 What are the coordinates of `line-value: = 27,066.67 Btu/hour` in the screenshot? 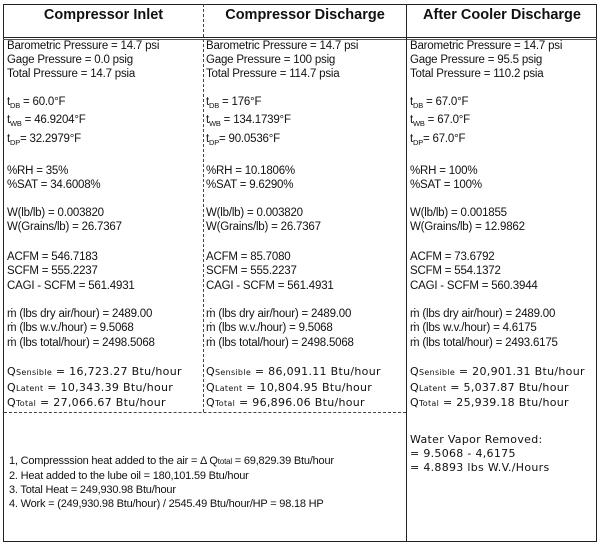 It's located at (101, 402).